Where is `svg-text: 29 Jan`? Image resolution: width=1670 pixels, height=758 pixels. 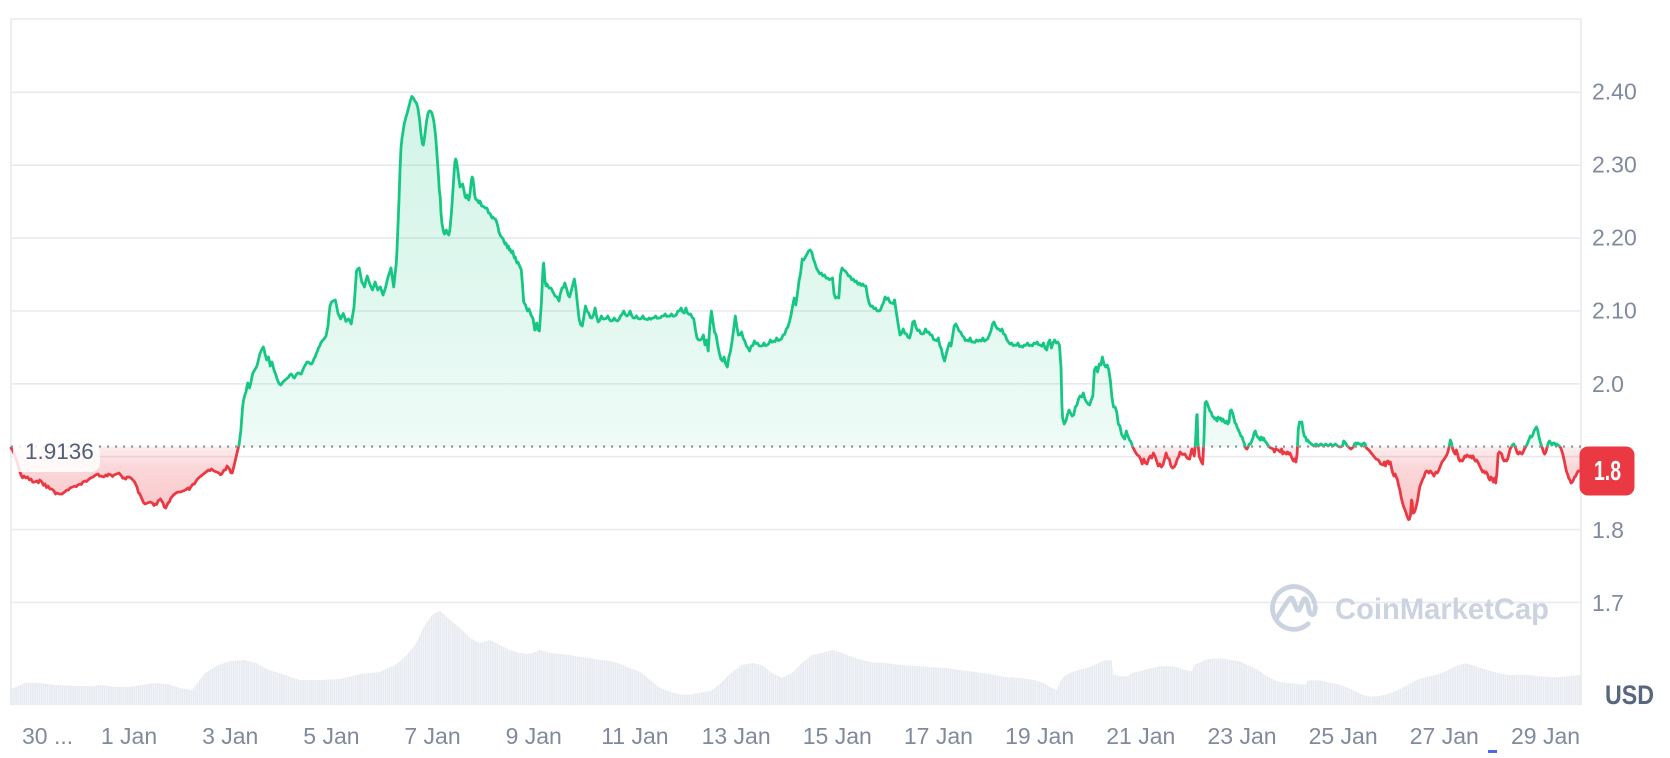
svg-text: 29 Jan is located at coordinates (1545, 736).